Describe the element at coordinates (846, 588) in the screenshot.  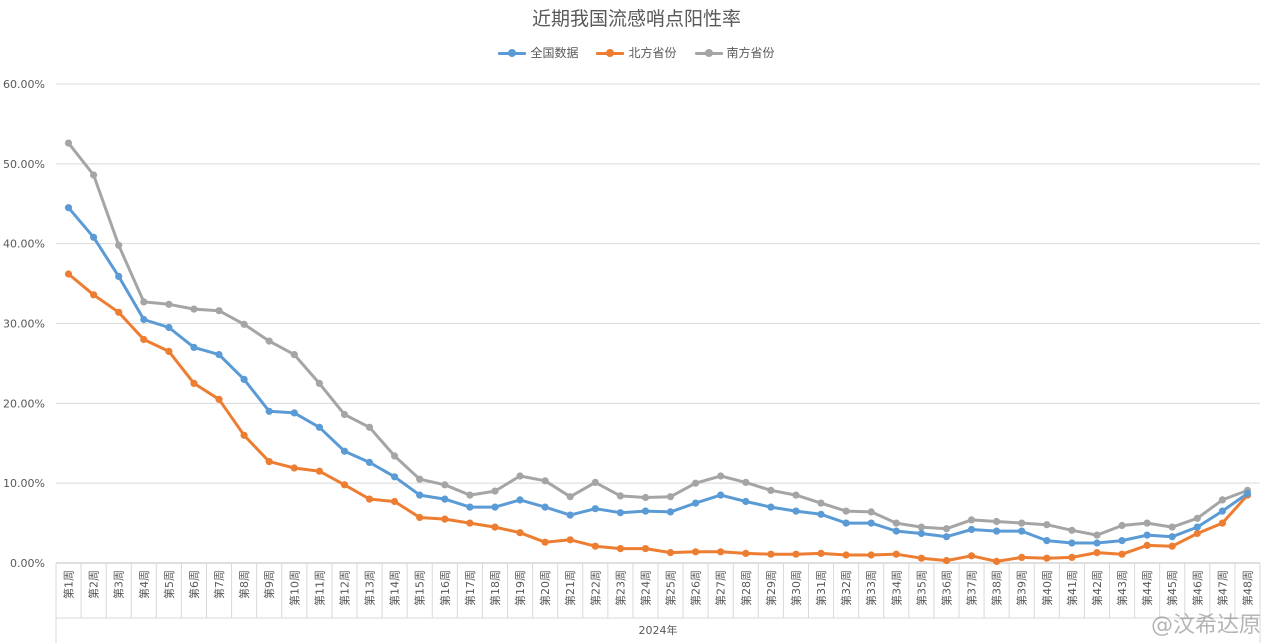
I see `x-tick-label: 第32周` at that location.